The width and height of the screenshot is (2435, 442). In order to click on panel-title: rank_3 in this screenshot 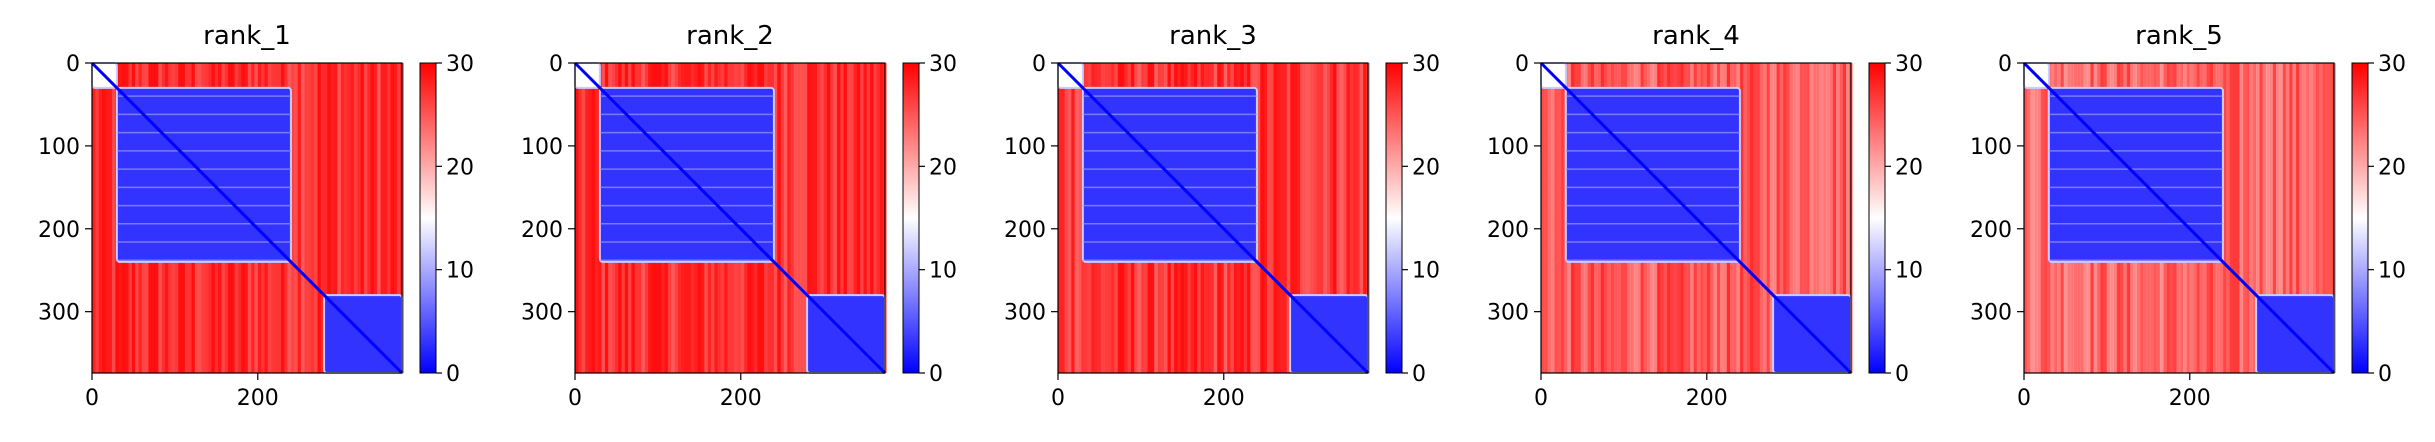, I will do `click(1213, 36)`.